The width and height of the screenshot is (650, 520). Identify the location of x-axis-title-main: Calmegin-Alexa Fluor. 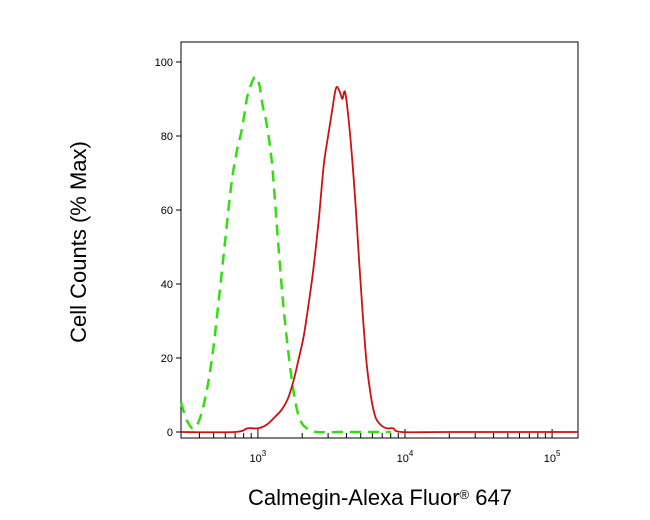
(354, 497).